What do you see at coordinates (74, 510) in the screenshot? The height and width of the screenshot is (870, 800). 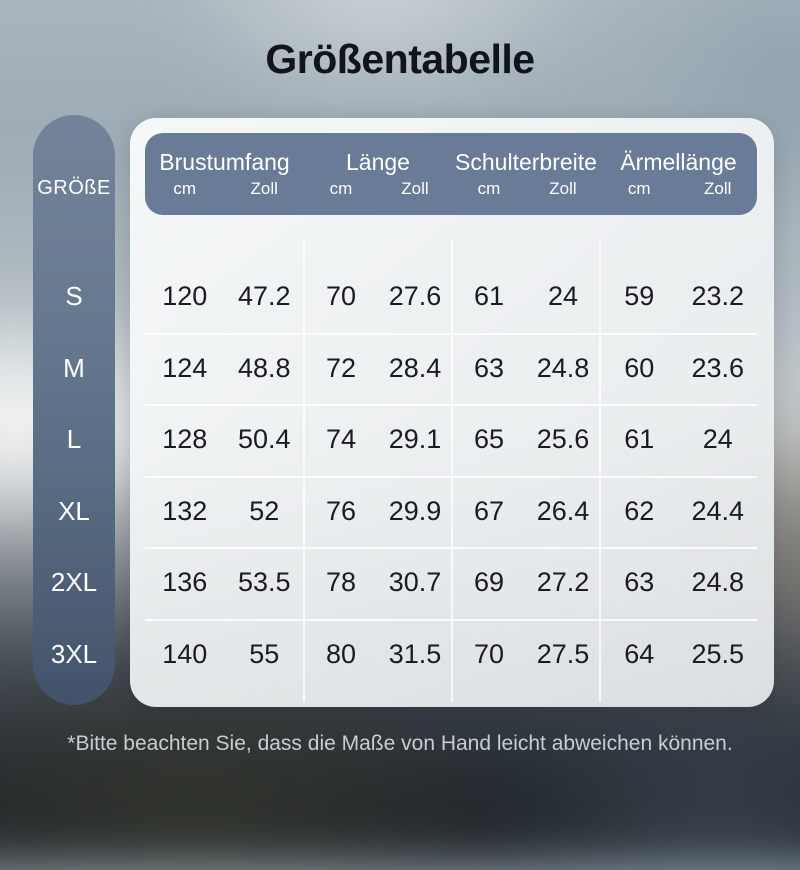 I see `size-label-xl: XL` at bounding box center [74, 510].